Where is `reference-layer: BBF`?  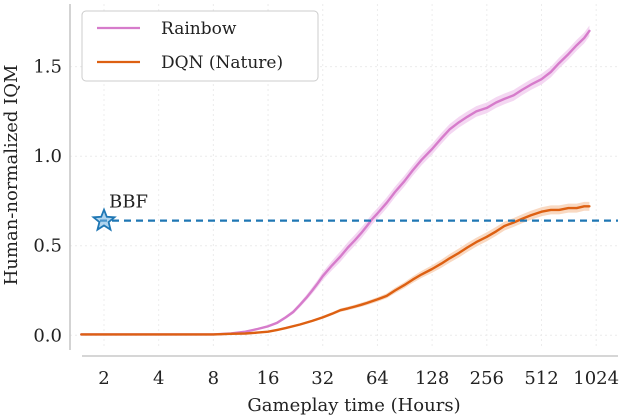
reference-layer: BBF is located at coordinates (354, 212).